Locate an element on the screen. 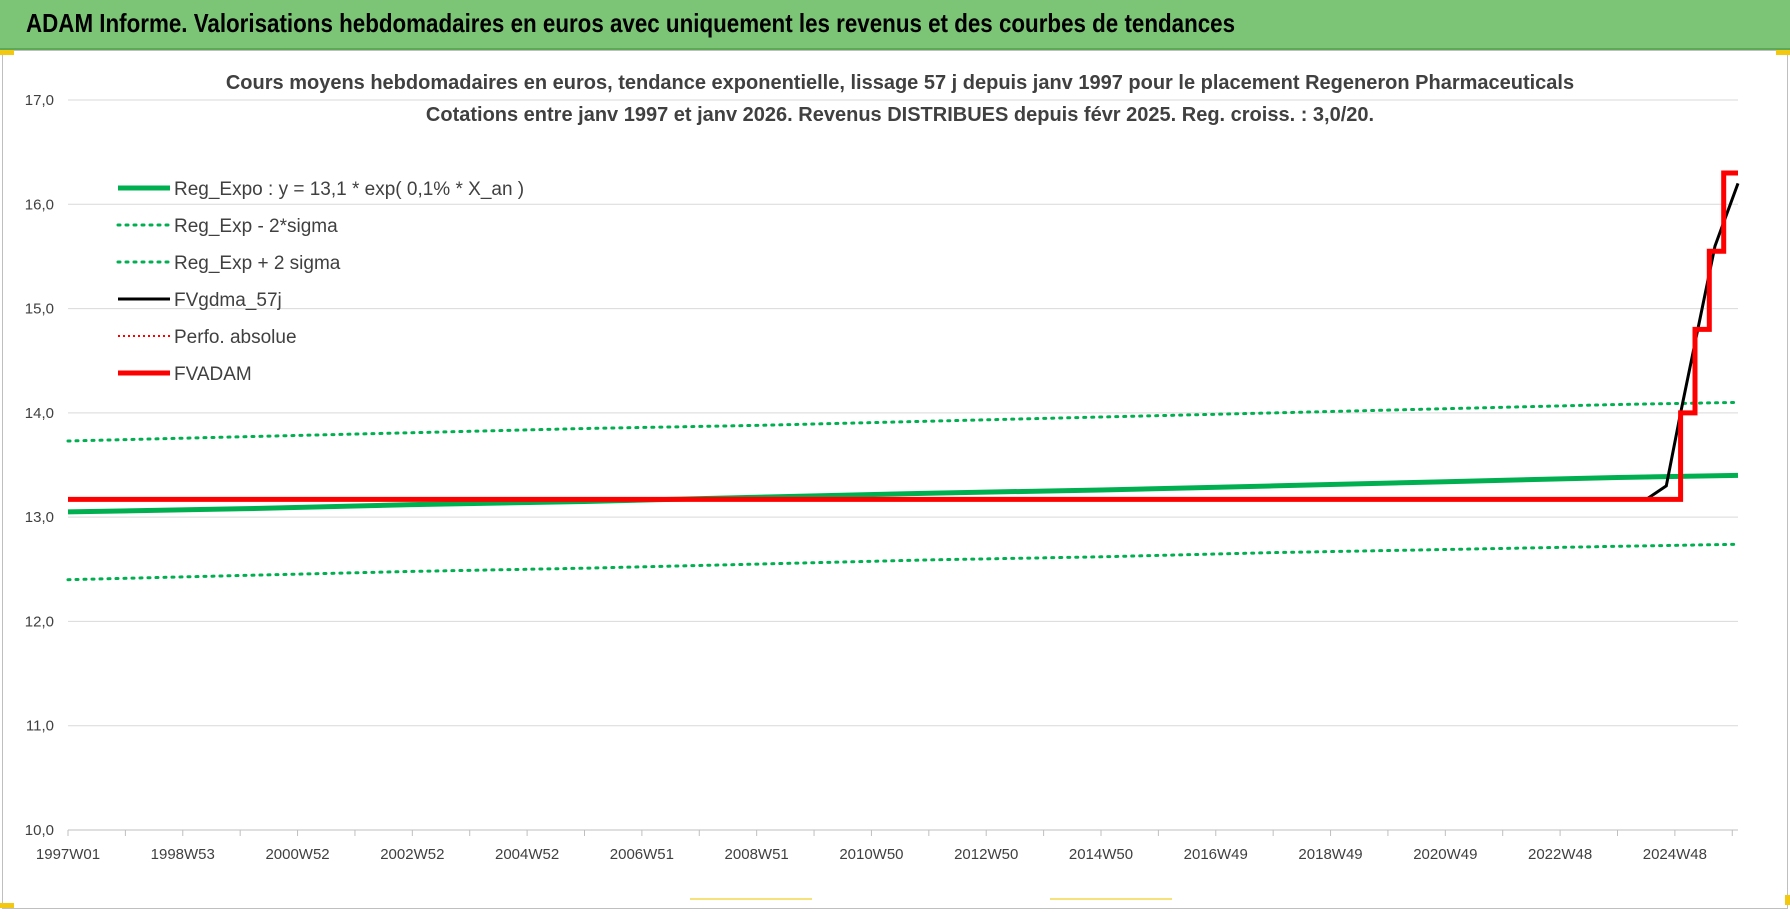  y-tick-label: 14,0 is located at coordinates (39, 413).